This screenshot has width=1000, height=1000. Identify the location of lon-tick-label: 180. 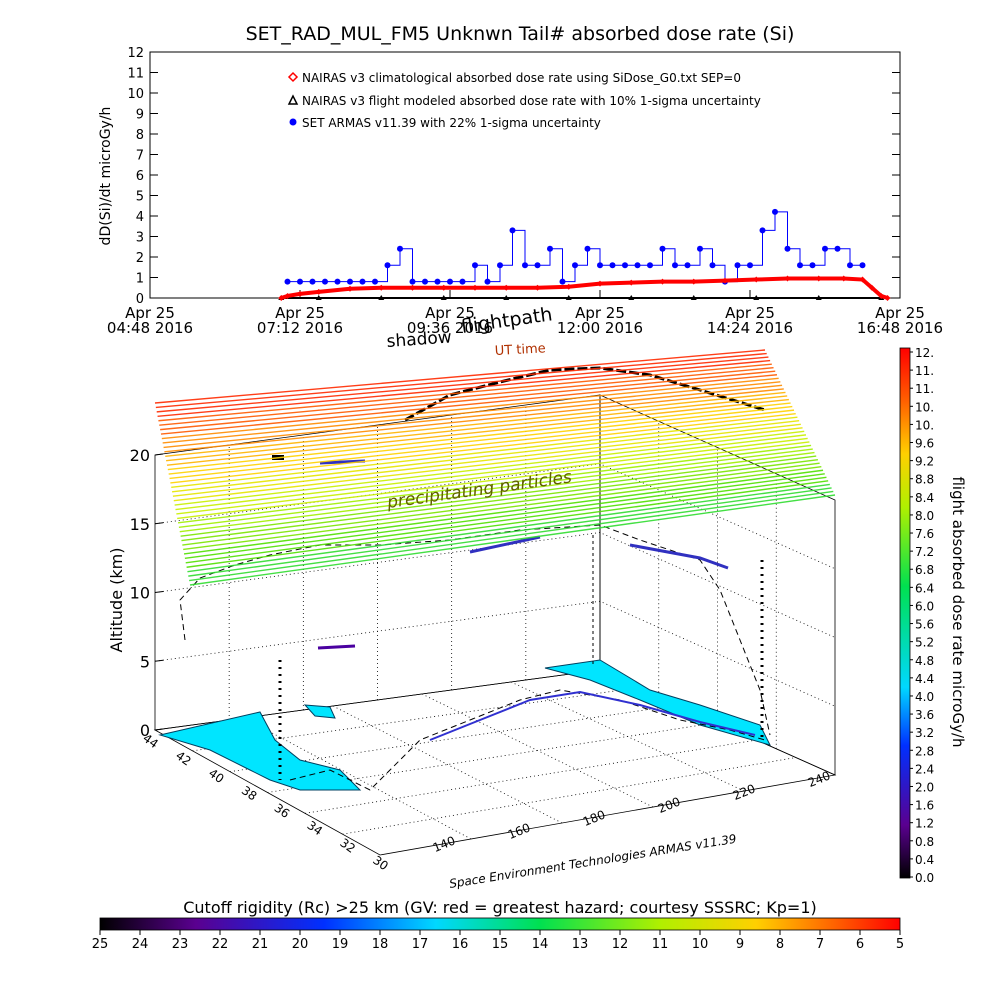
(594, 818).